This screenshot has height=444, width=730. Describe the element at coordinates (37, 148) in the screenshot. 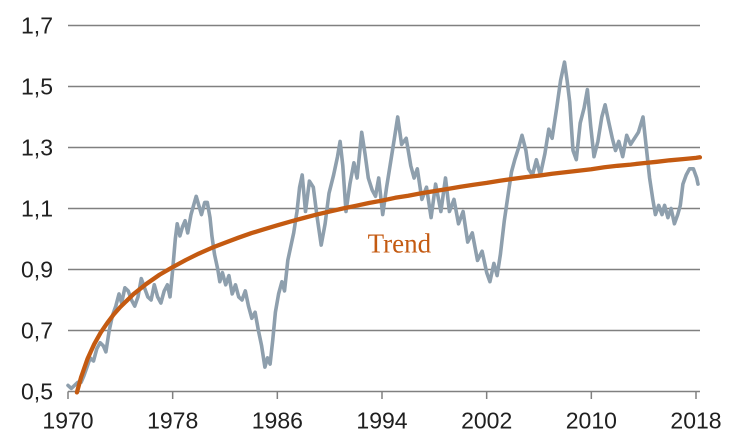

I see `y-axis-tick-label: 1,3` at that location.